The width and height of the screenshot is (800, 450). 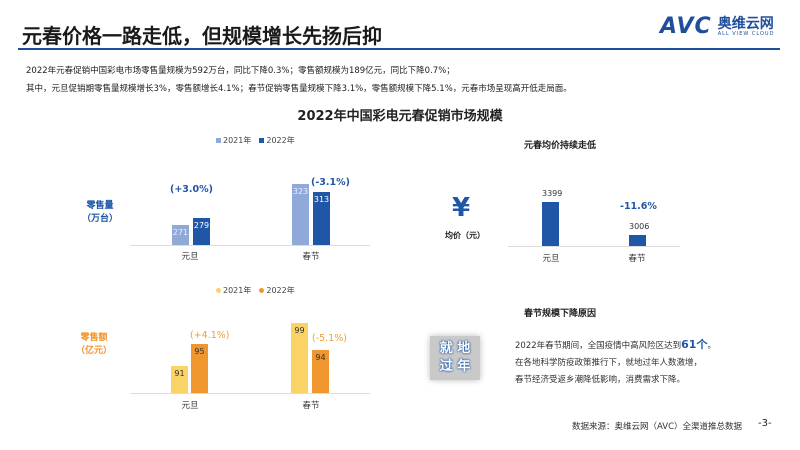 What do you see at coordinates (321, 199) in the screenshot?
I see `data-label: 313` at bounding box center [321, 199].